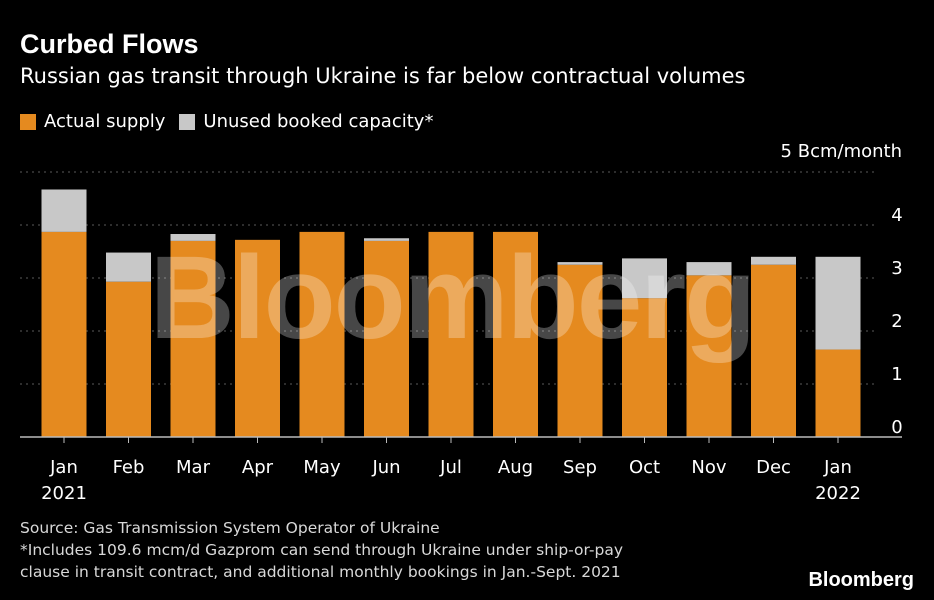  I want to click on x-tick-label: Sep, so click(580, 467).